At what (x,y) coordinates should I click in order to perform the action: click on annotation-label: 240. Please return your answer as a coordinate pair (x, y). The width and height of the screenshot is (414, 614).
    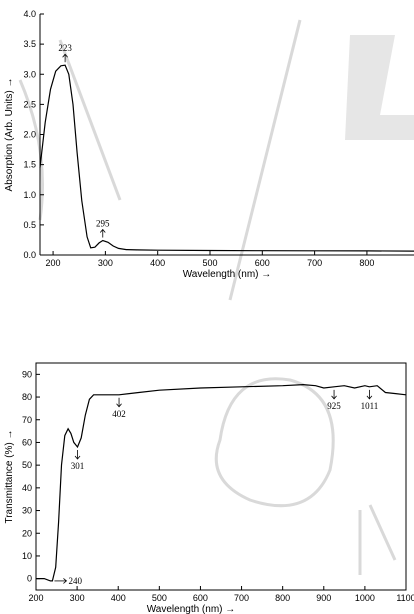
    Looking at the image, I should click on (75, 581).